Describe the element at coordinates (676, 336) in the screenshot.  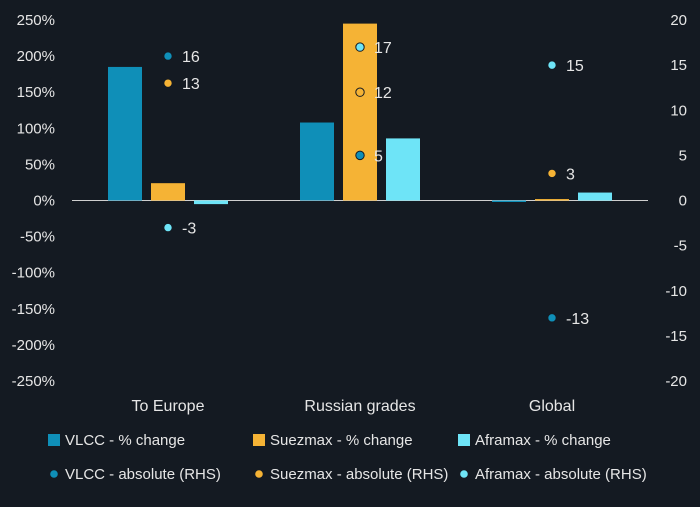
I see `right-axis-tick-label: -15` at that location.